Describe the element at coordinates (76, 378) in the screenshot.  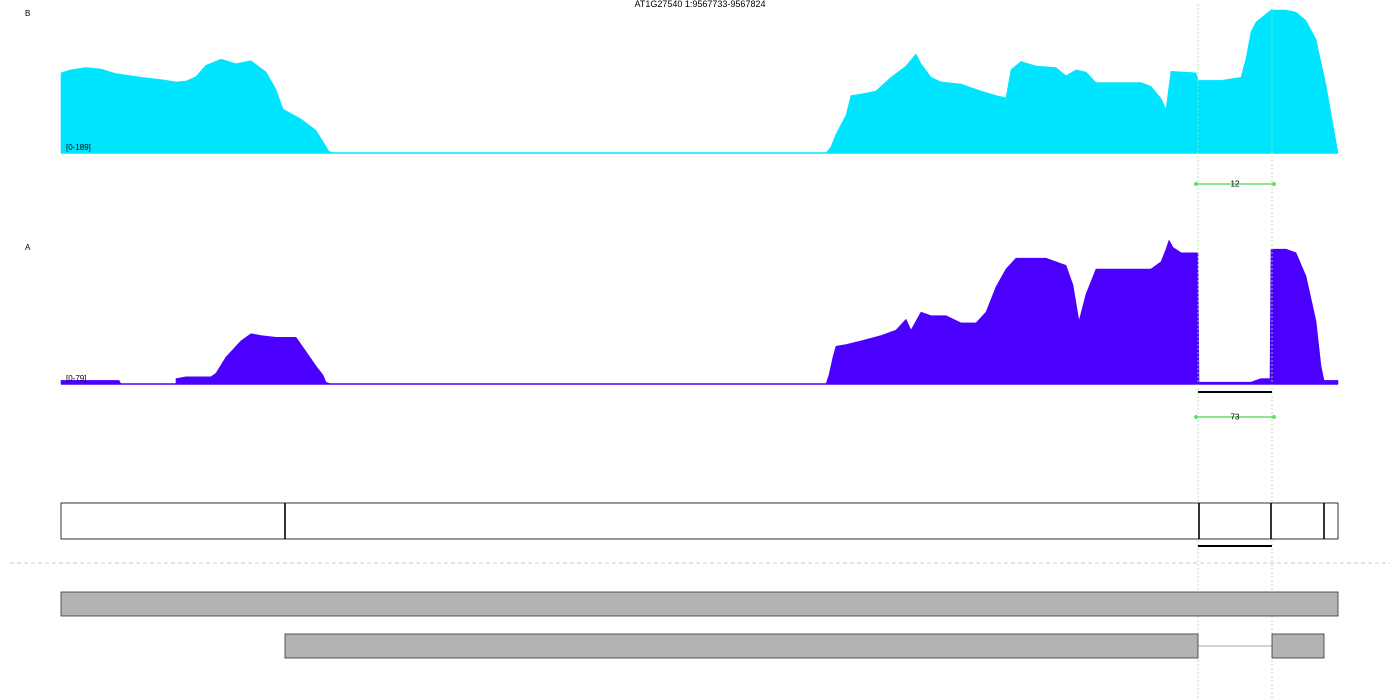
I see `track-range-a: [0-79]` at that location.